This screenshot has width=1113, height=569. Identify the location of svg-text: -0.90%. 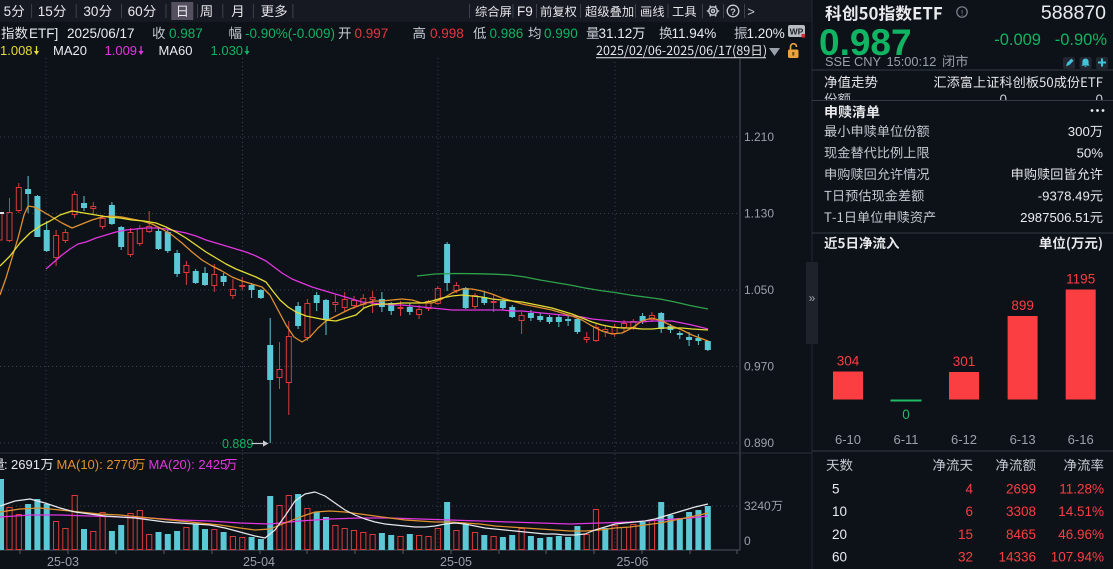
(1081, 40).